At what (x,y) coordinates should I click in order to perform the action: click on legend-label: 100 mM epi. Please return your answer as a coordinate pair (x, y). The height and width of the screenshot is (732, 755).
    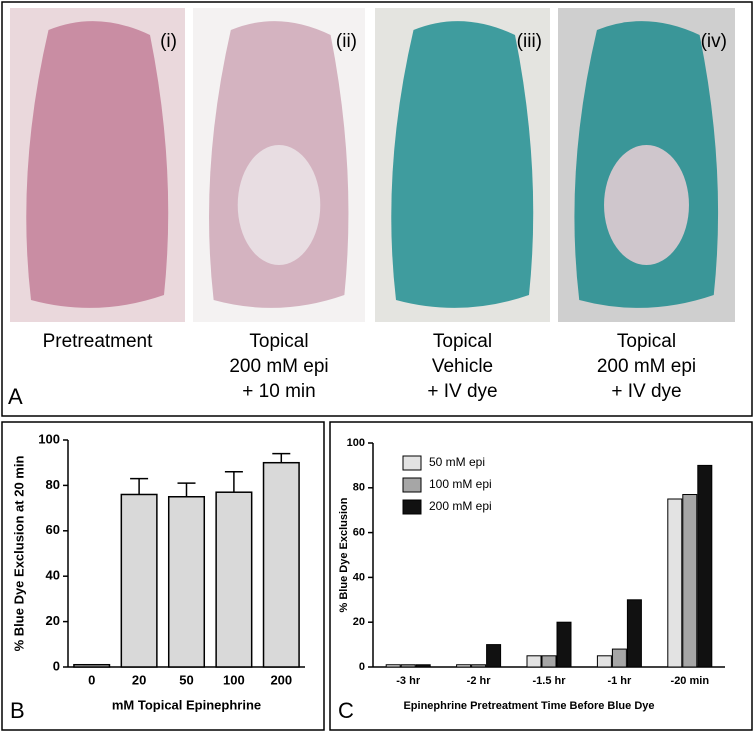
    Looking at the image, I should click on (460, 484).